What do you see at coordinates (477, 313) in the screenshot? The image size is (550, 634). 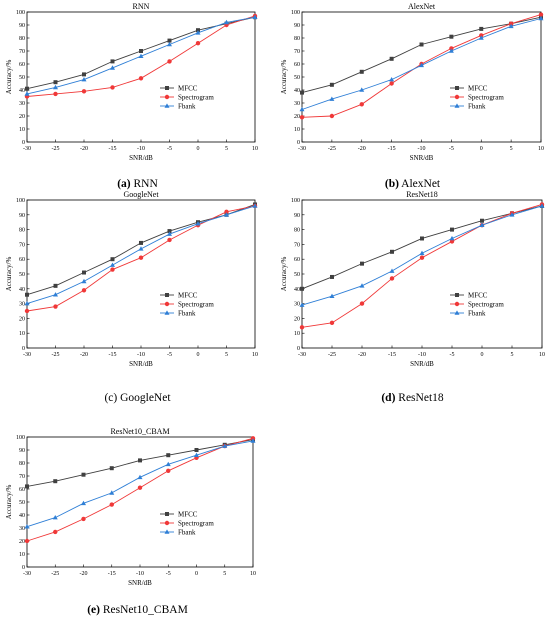 I see `legend-label-fbank: Fbank` at bounding box center [477, 313].